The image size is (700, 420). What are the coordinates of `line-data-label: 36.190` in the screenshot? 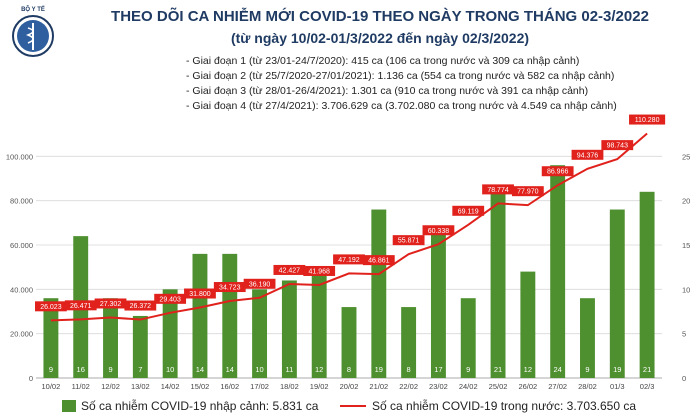 It's located at (260, 284).